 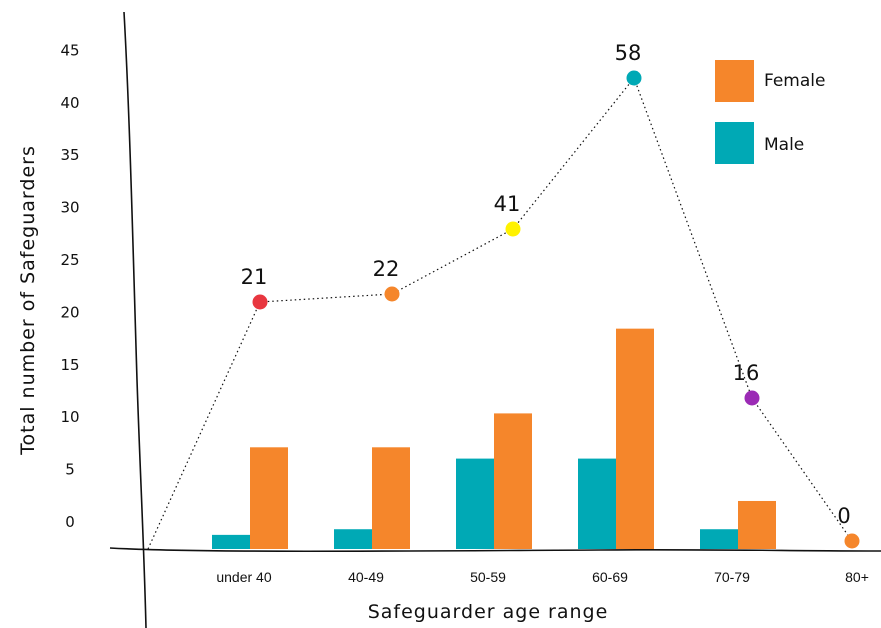 I want to click on total-label-0: 21, so click(x=254, y=277).